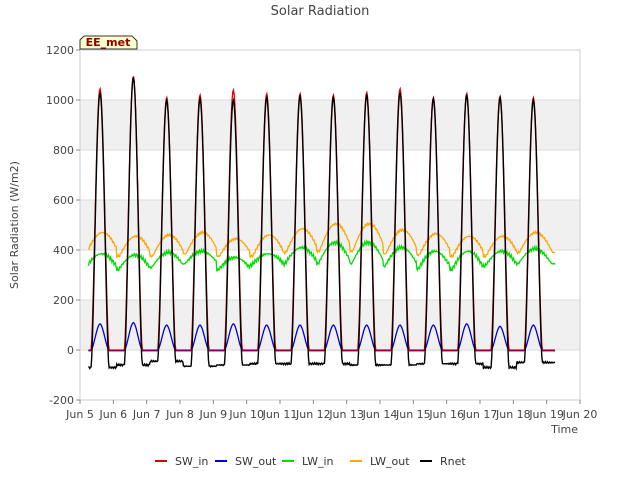 The width and height of the screenshot is (640, 480). Describe the element at coordinates (79, 414) in the screenshot. I see `x-tick-label: Jun 5` at that location.